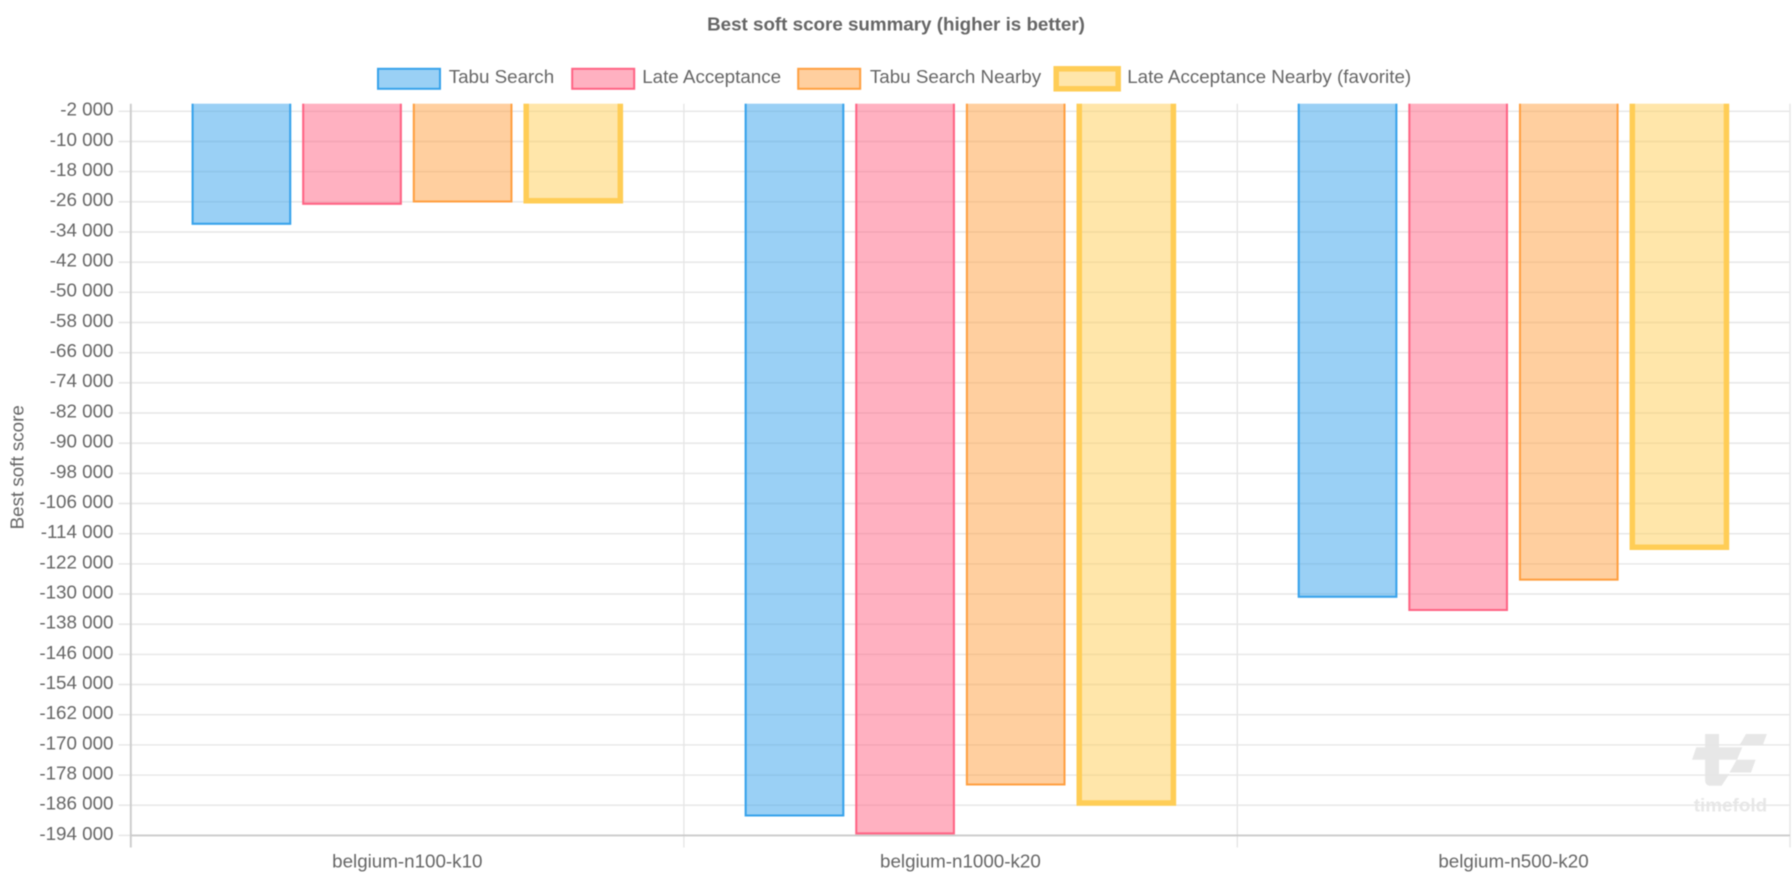 The height and width of the screenshot is (880, 1792). Describe the element at coordinates (82, 260) in the screenshot. I see `svg-text: -42 000` at that location.